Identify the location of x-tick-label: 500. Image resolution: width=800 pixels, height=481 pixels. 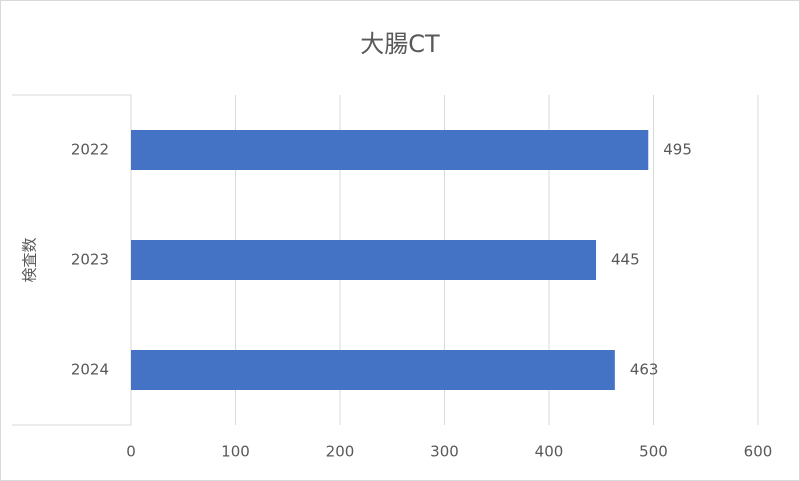
(653, 452).